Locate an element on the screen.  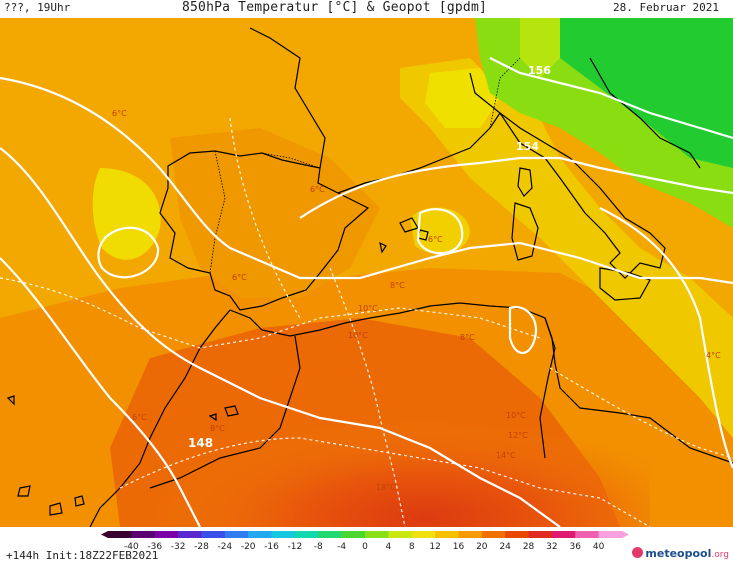
coast-morocco is located at coordinates (160, 418).